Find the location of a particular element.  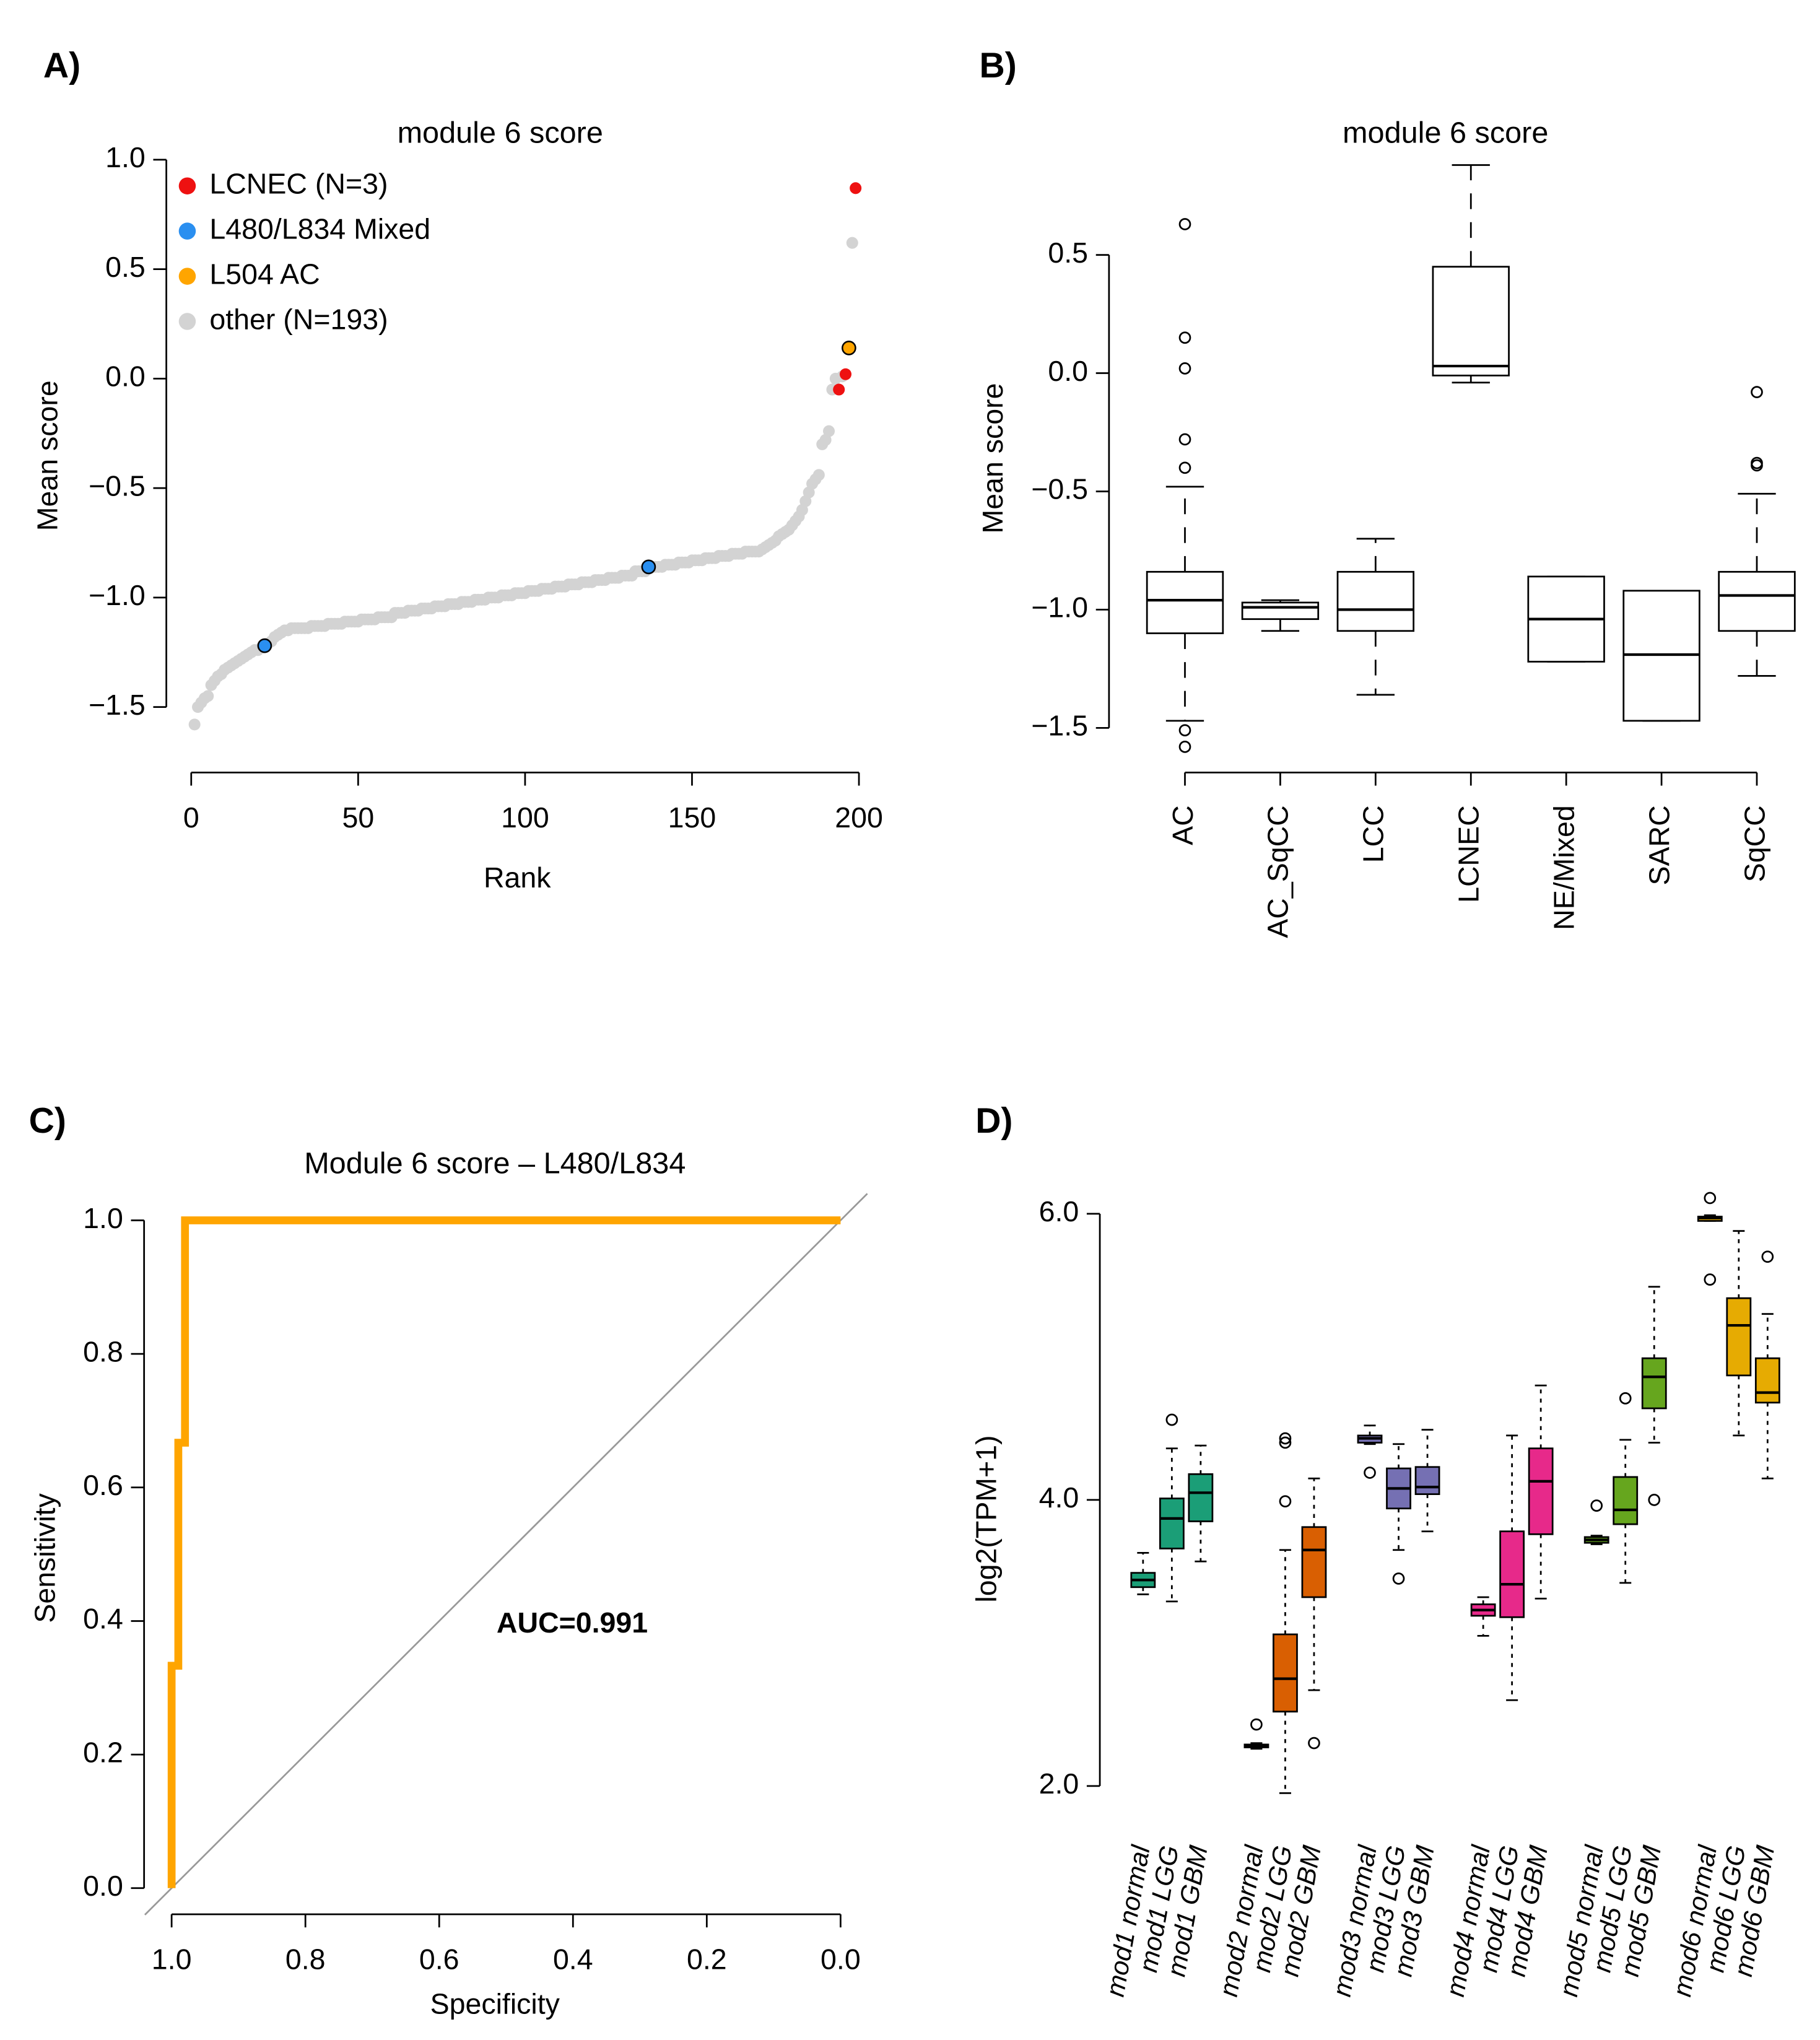

panel-label: A) is located at coordinates (62, 65).